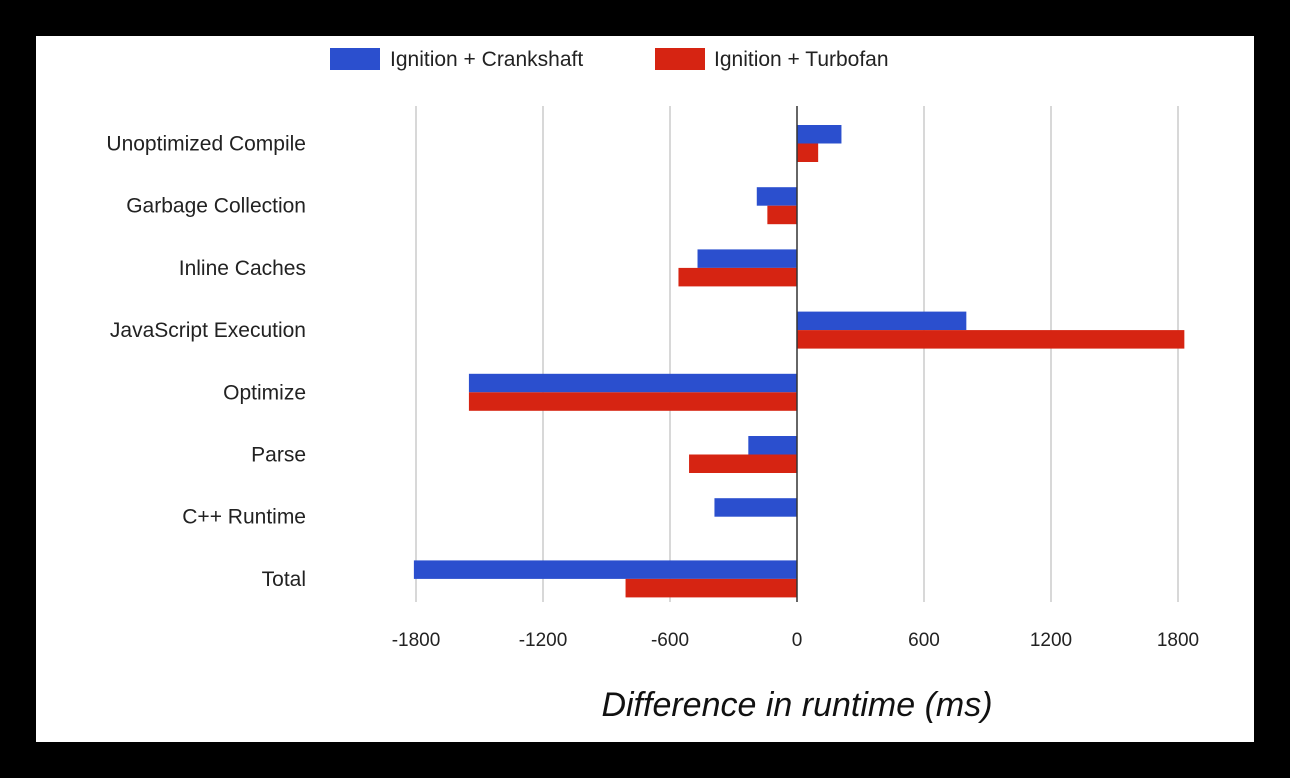 This screenshot has width=1290, height=778. What do you see at coordinates (796, 705) in the screenshot?
I see `x-axis-title: Difference in runtime (ms)` at bounding box center [796, 705].